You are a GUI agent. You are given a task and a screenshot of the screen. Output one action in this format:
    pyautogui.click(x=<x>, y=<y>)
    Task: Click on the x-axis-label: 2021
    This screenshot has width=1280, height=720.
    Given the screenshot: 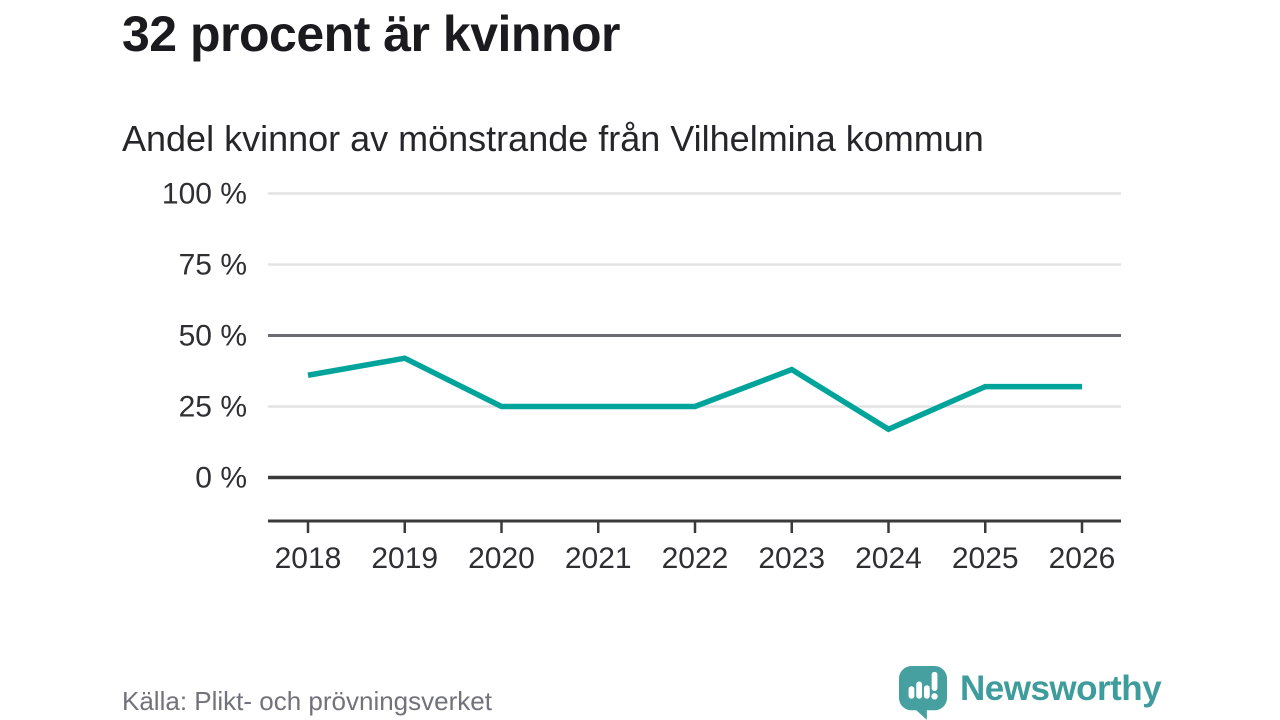 What is the action you would take?
    pyautogui.click(x=598, y=558)
    